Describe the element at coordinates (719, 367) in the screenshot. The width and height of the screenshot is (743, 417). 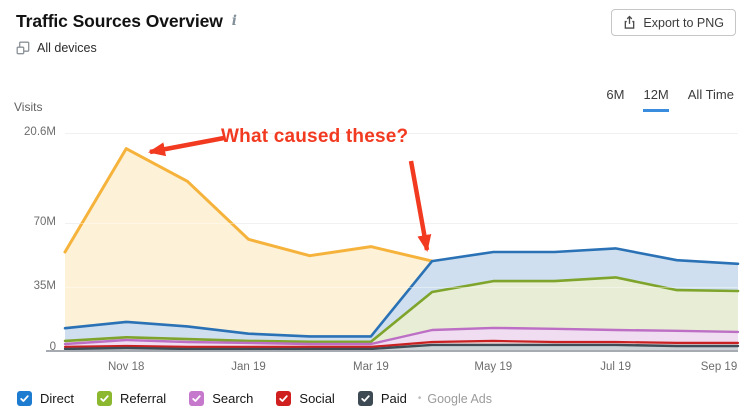
I see `x-axis-label-sep-19: Sep 19` at that location.